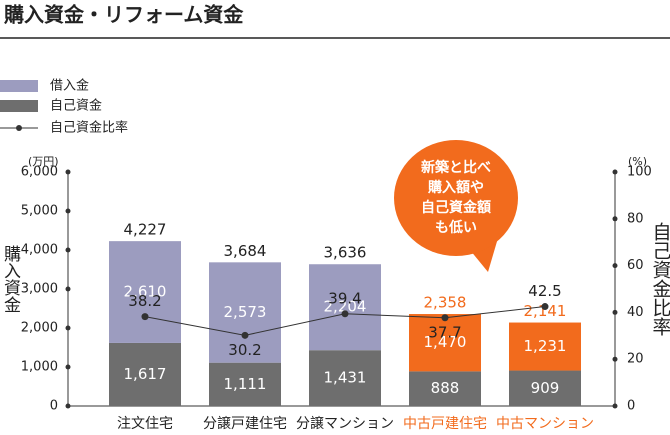  I want to click on bar-value-label: 1,470, so click(445, 342).